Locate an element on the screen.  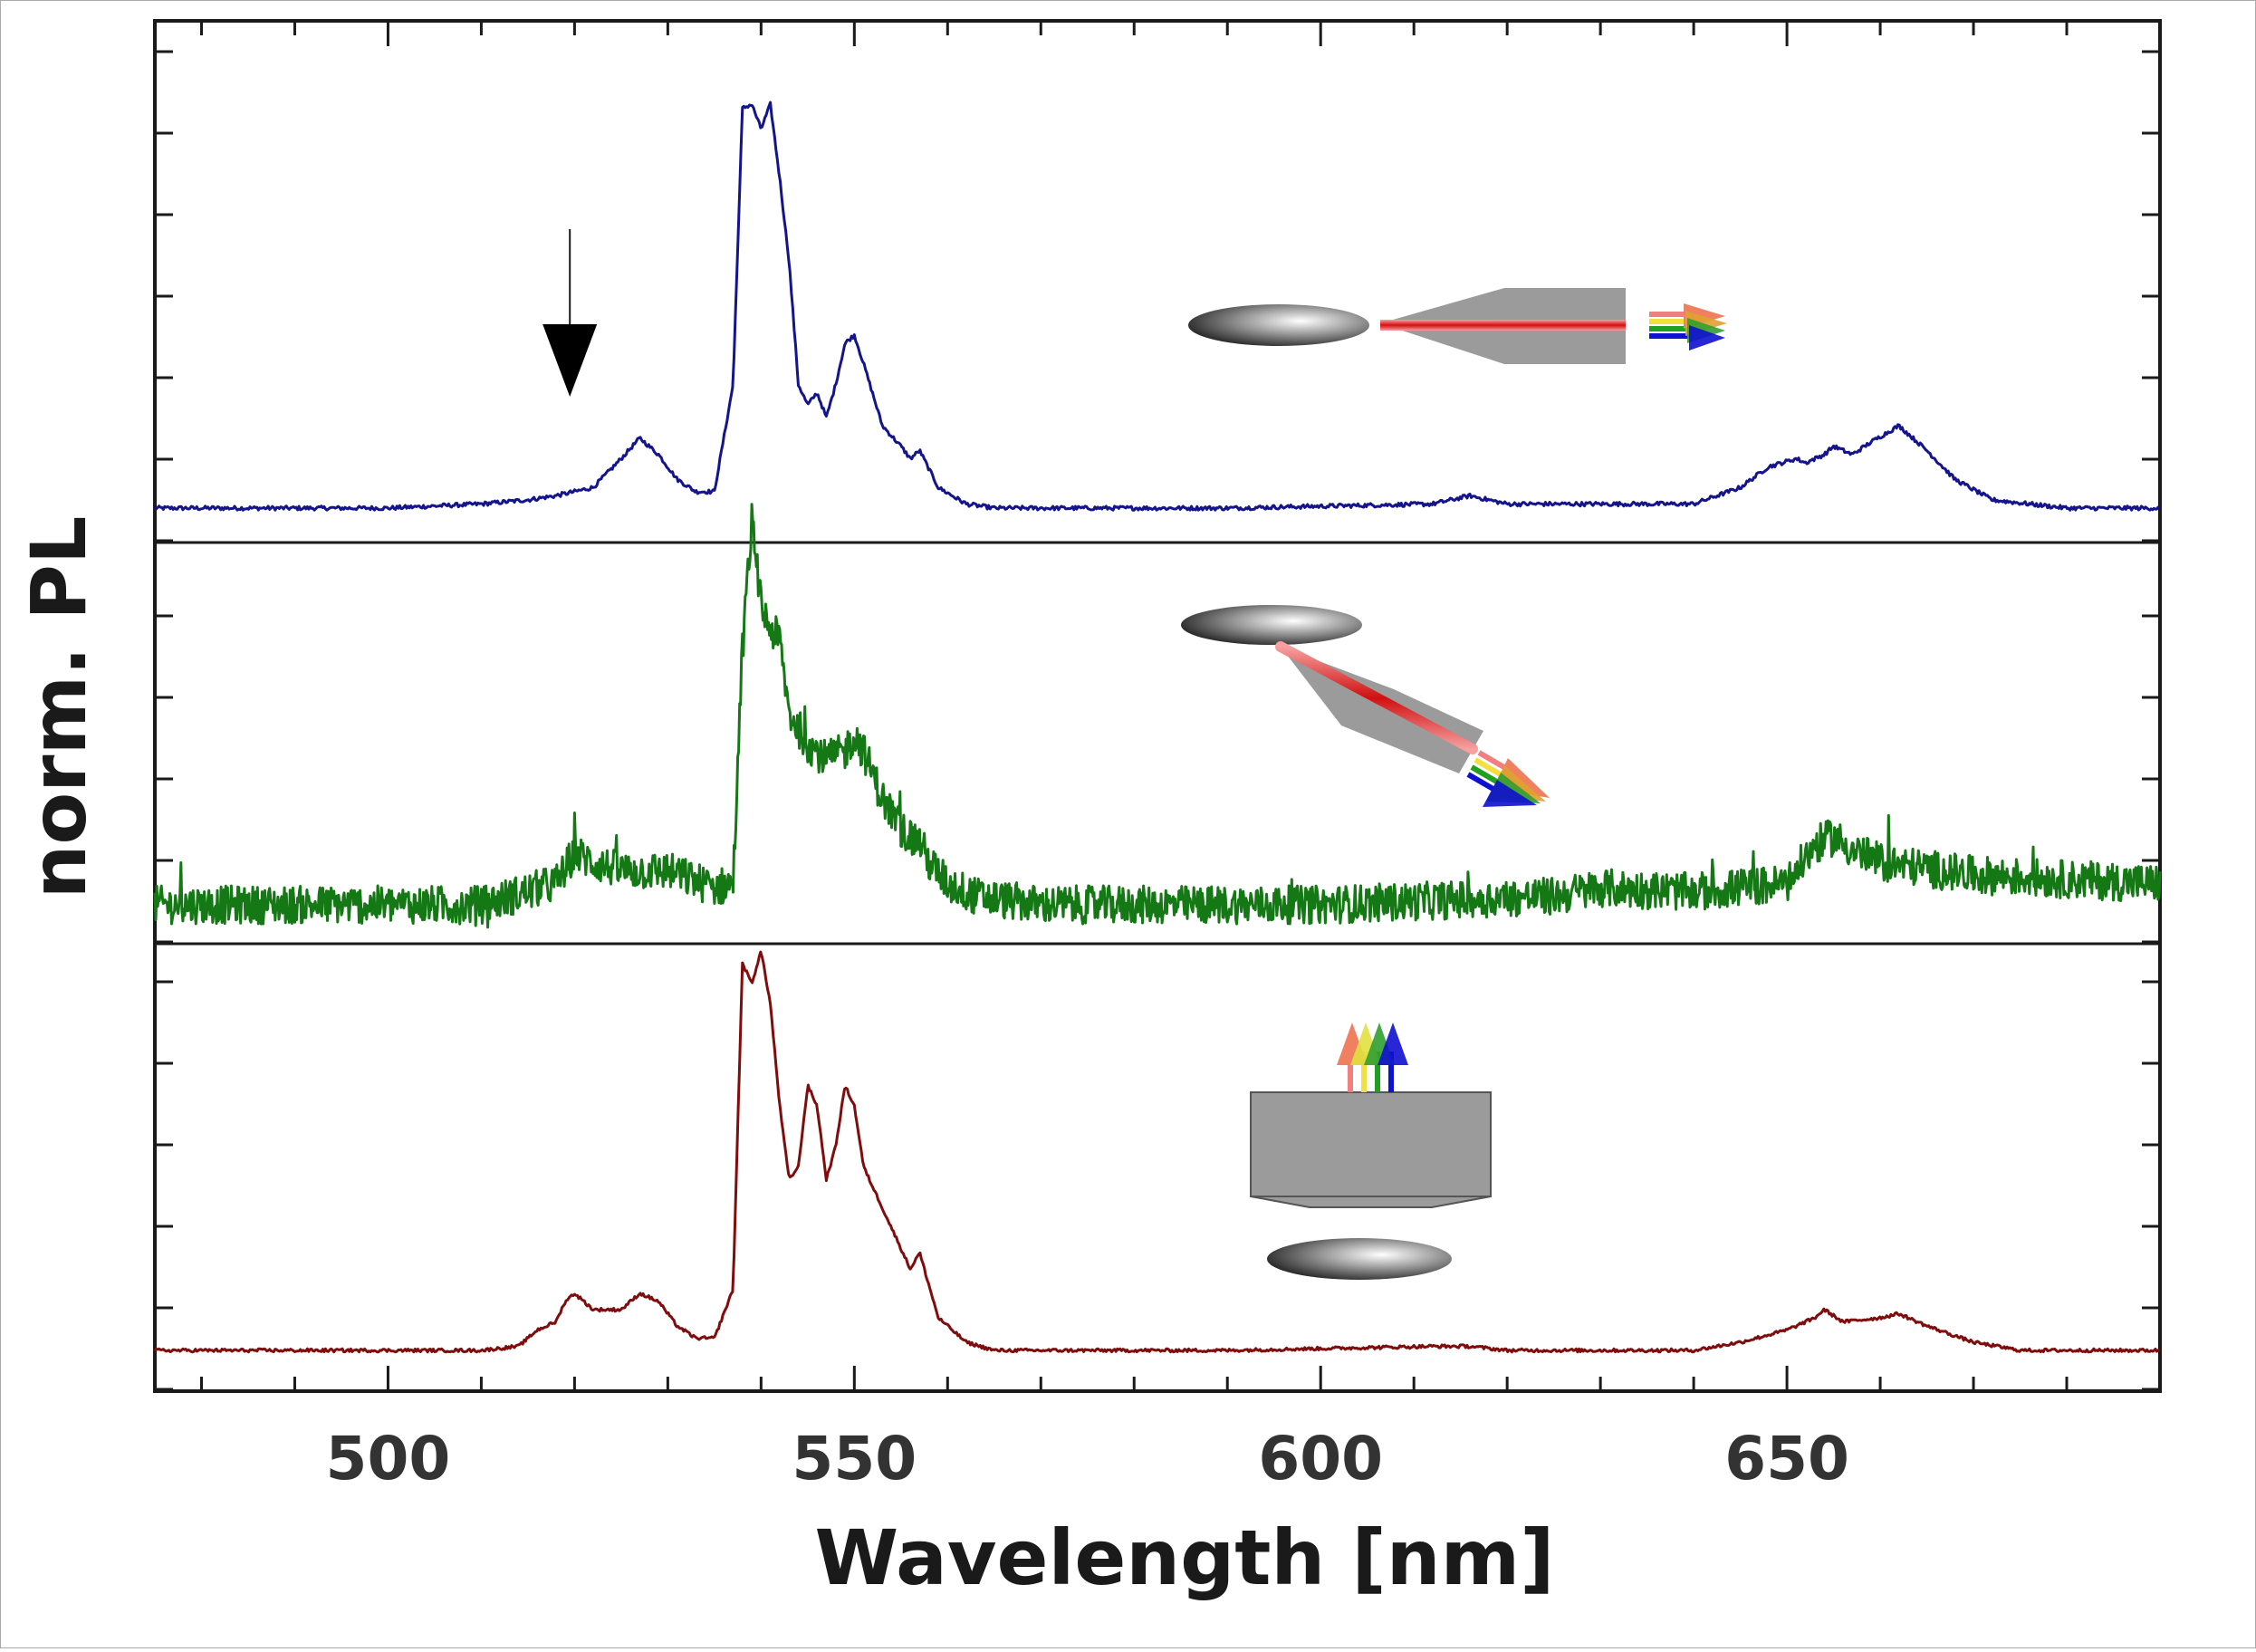
block-icon is located at coordinates (1371, 1149).